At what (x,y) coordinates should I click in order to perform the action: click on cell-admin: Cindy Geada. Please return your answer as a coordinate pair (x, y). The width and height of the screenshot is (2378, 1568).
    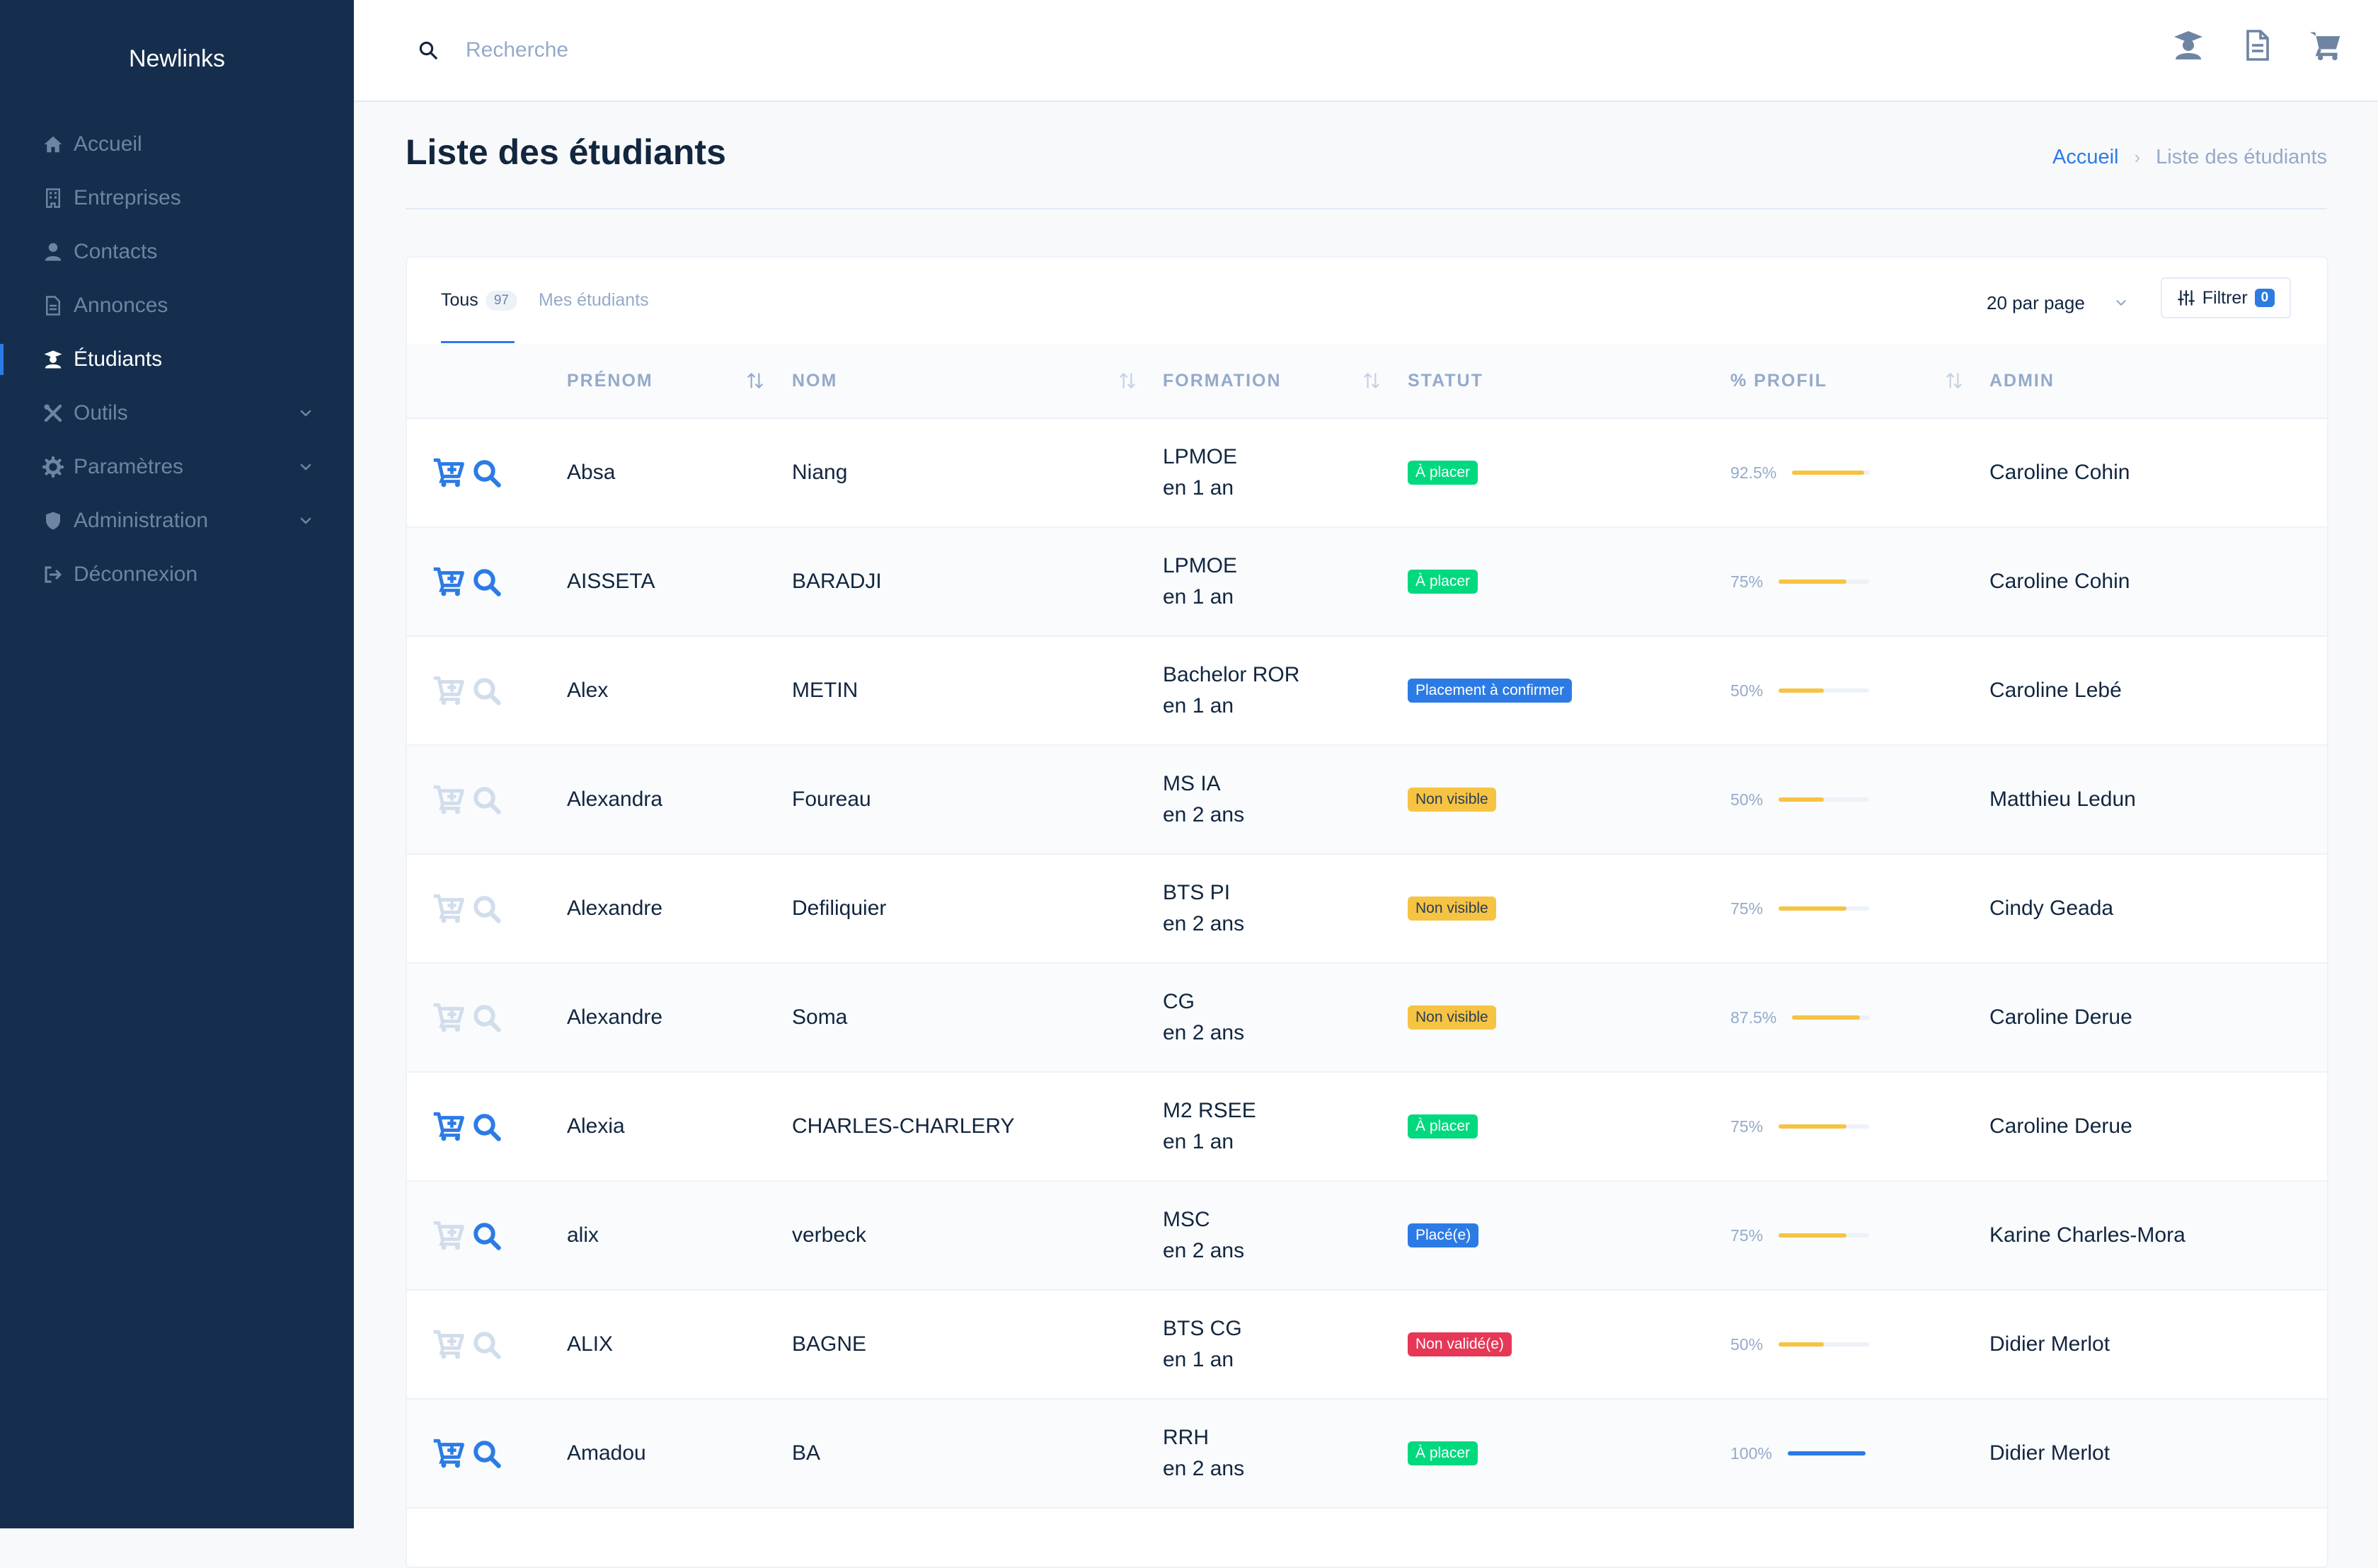
    Looking at the image, I should click on (2051, 908).